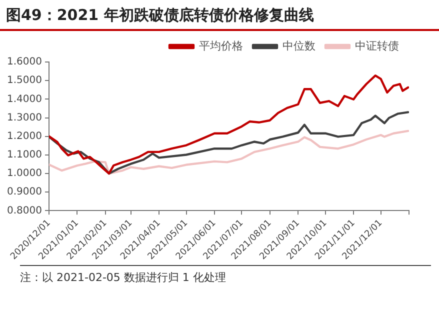 The height and width of the screenshot is (320, 439). What do you see at coordinates (219, 15) in the screenshot?
I see `chart-title: 图49：2021 年初跌破债底转债价格修复曲线` at bounding box center [219, 15].